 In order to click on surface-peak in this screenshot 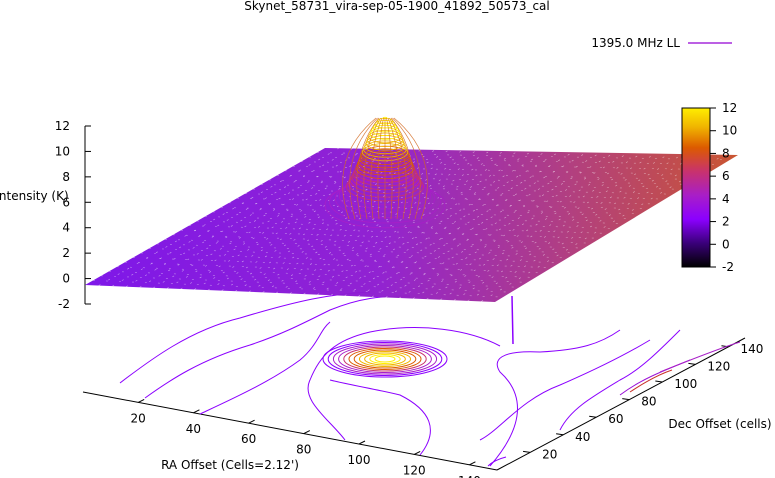, I will do `click(385, 172)`.